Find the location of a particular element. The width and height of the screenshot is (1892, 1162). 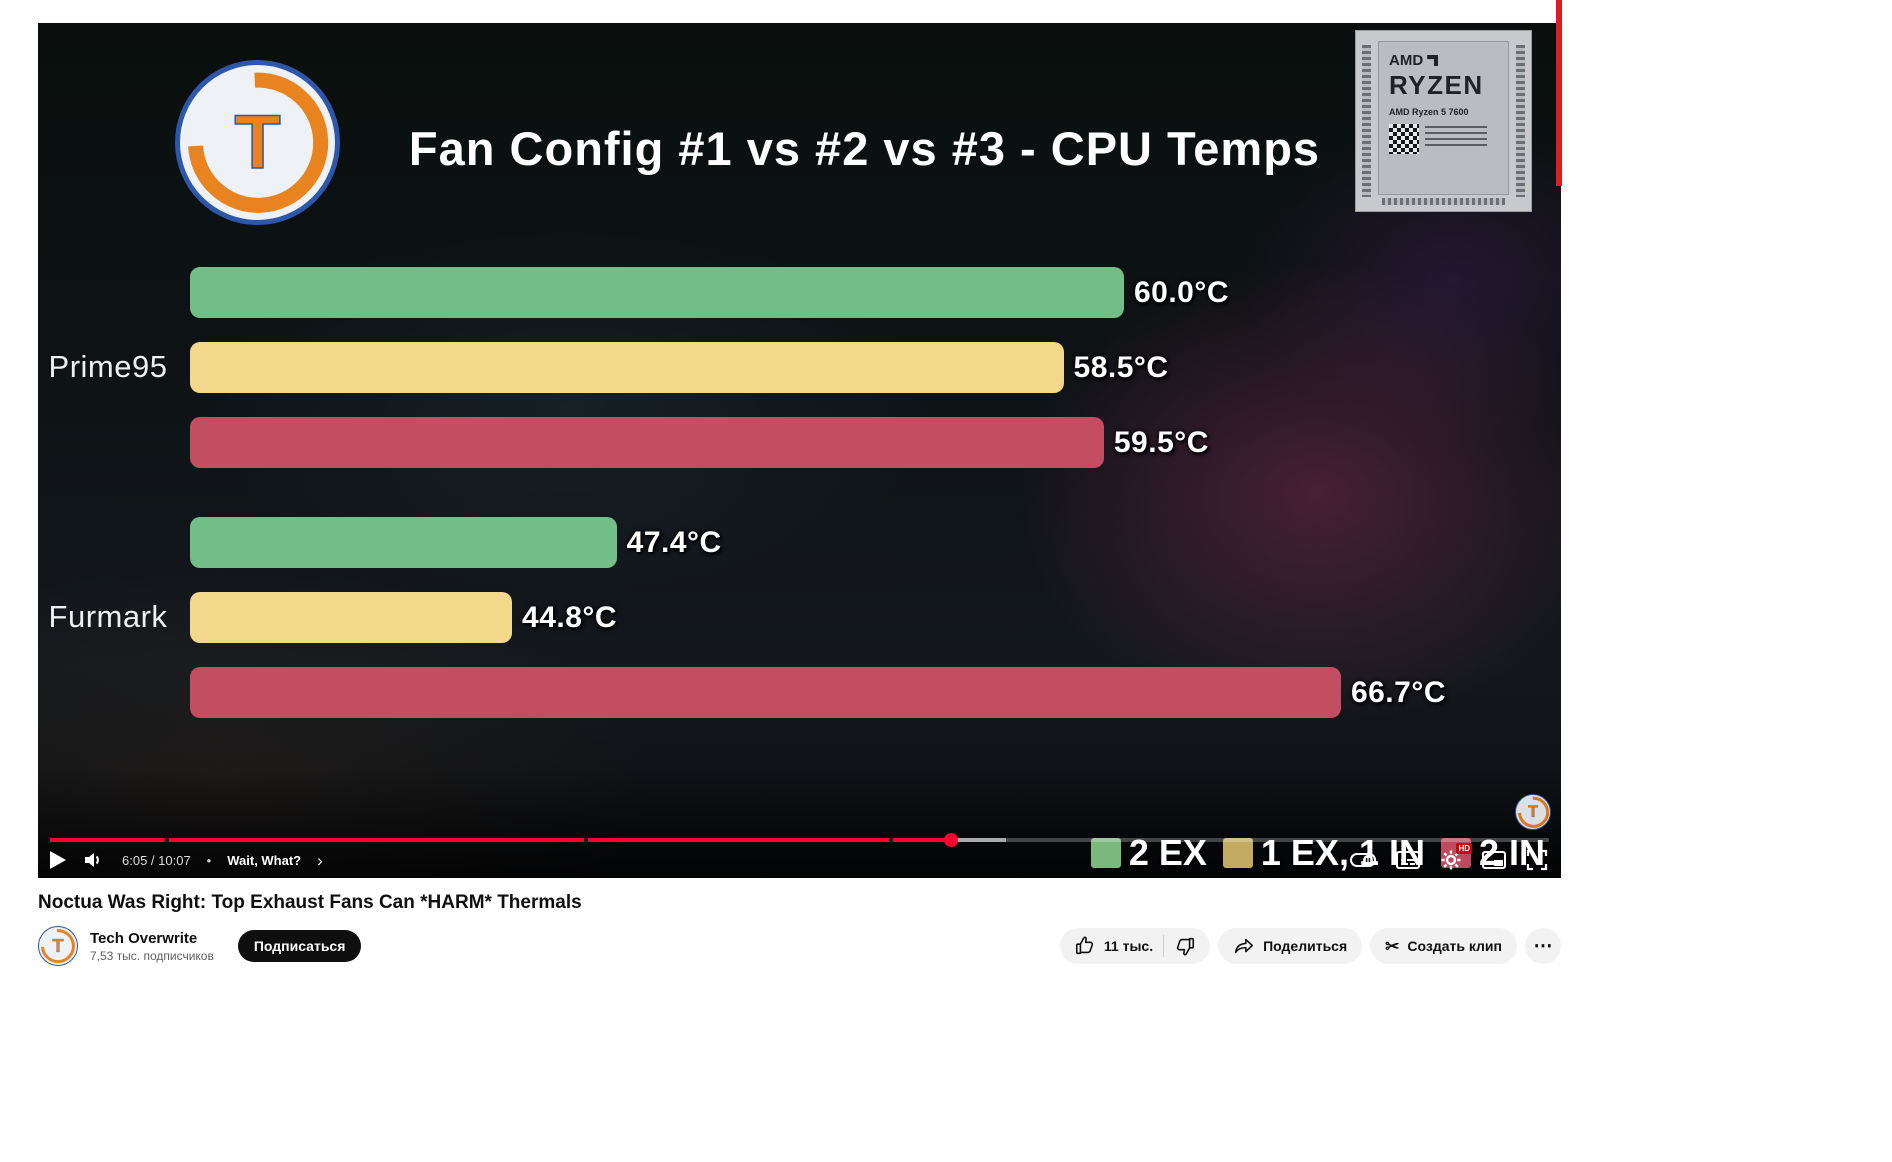

more-icon: ⋯ is located at coordinates (1543, 946).